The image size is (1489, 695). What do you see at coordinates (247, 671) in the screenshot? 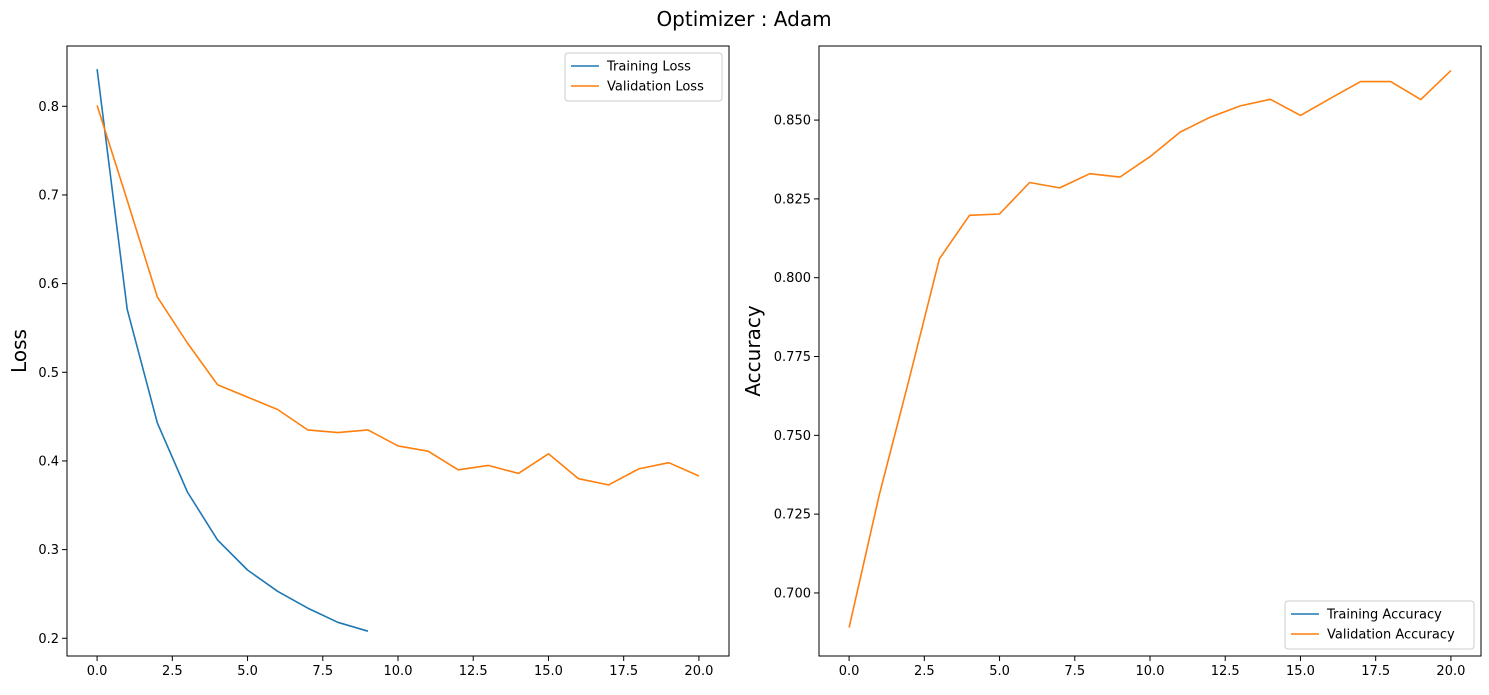
I see `loss-x-tick-label: 5.0` at bounding box center [247, 671].